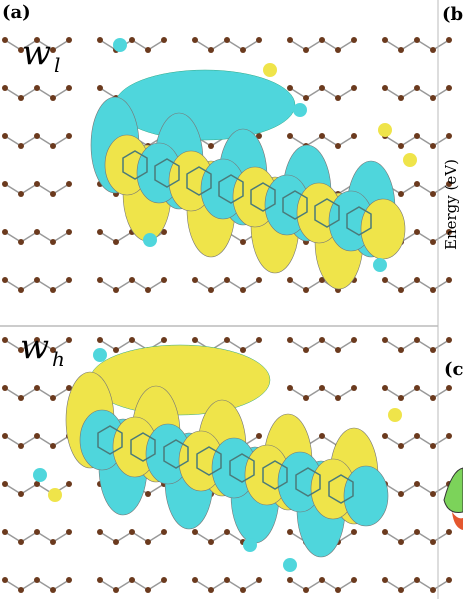  Describe the element at coordinates (41, 55) in the screenshot. I see `orbital-label: w l` at that location.